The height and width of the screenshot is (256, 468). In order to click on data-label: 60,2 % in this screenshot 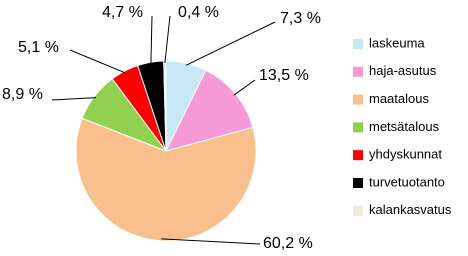, I will do `click(288, 243)`.